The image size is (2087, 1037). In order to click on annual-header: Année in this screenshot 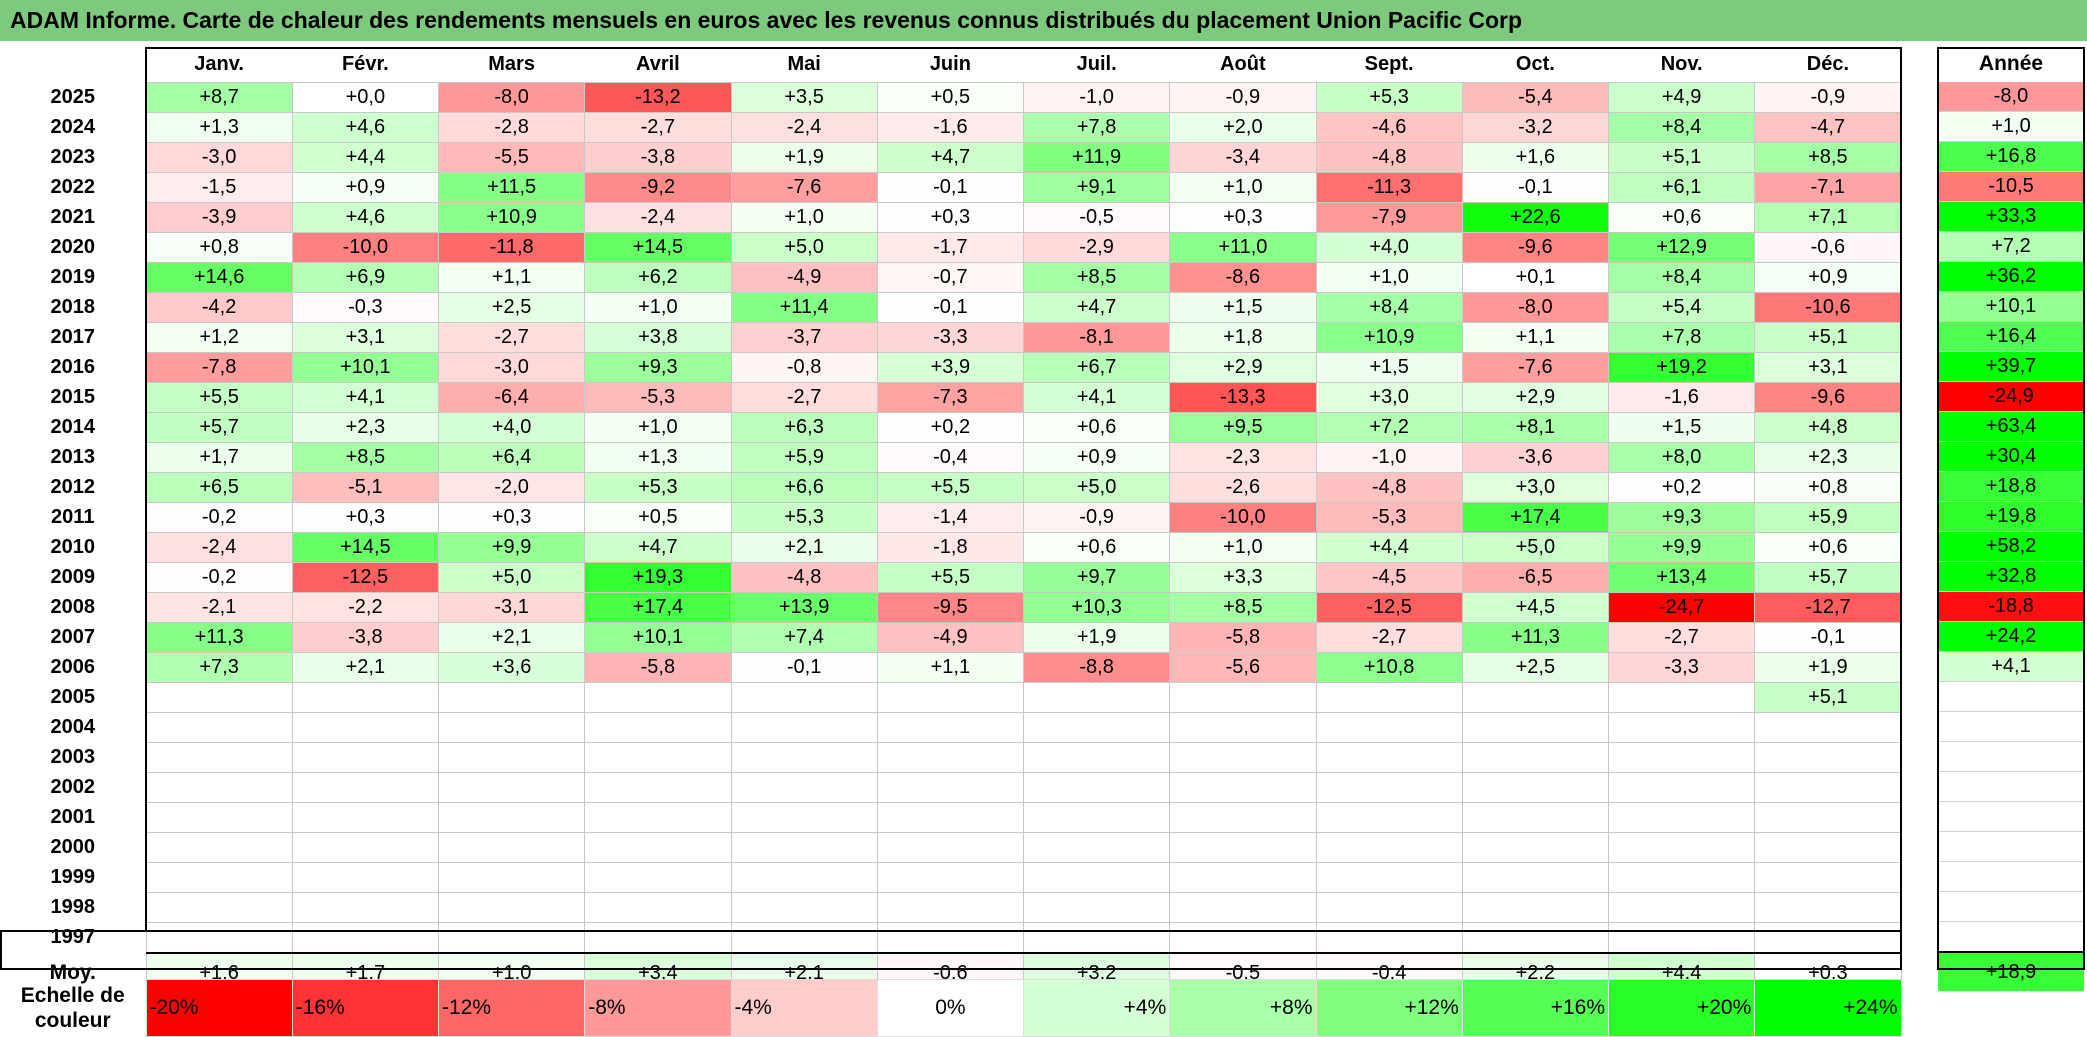, I will do `click(2011, 63)`.